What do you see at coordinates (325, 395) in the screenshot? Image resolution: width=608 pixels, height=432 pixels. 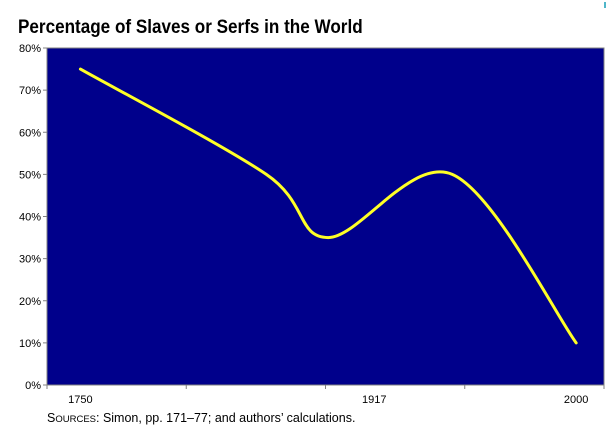 I see `x-axis: 1750 1917 2000` at bounding box center [325, 395].